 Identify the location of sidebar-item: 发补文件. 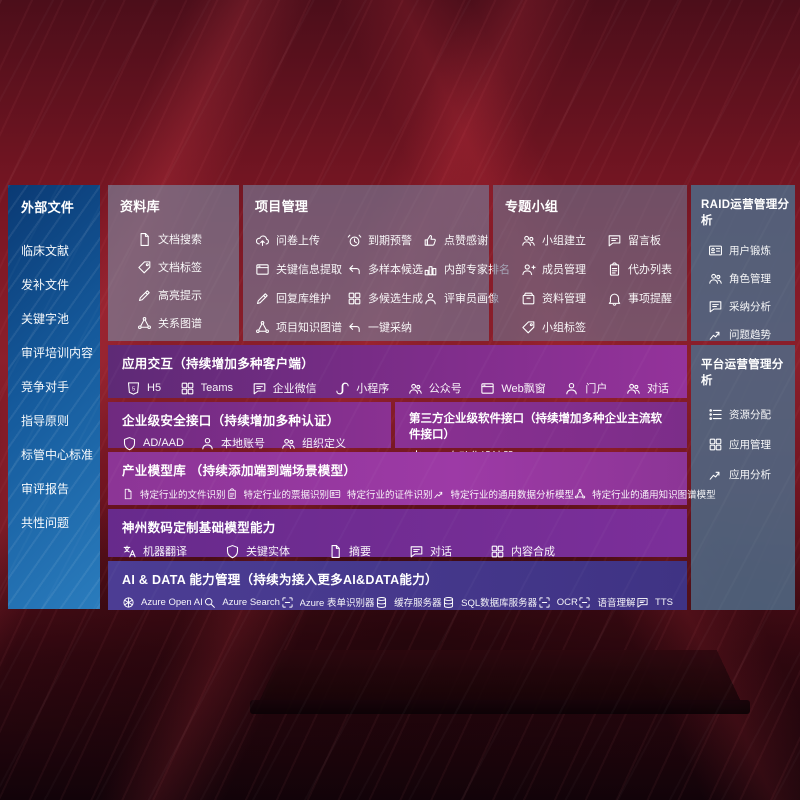
(45, 285).